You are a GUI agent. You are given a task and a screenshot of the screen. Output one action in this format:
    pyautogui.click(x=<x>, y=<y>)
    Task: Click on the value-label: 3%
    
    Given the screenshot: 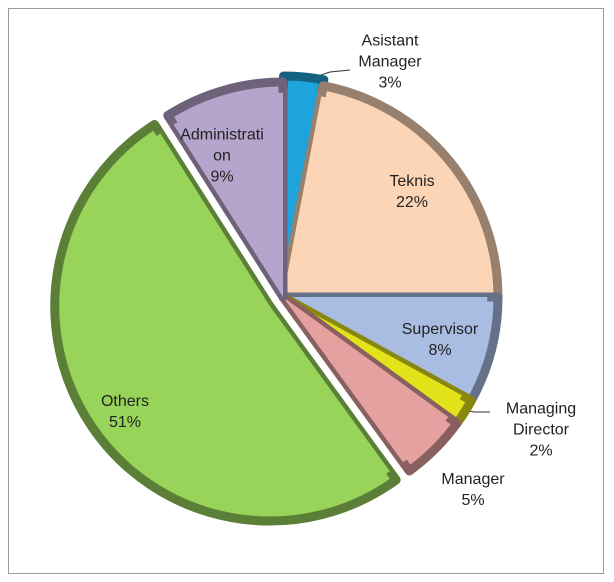 What is the action you would take?
    pyautogui.click(x=390, y=83)
    